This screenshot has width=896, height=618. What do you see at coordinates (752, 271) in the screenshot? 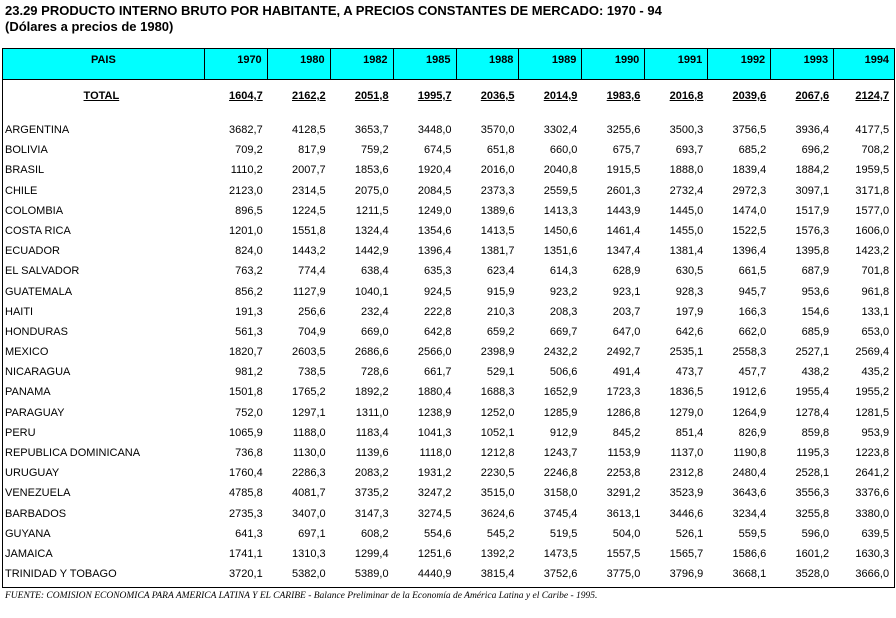
I see `value-cell: 661,5` at bounding box center [752, 271].